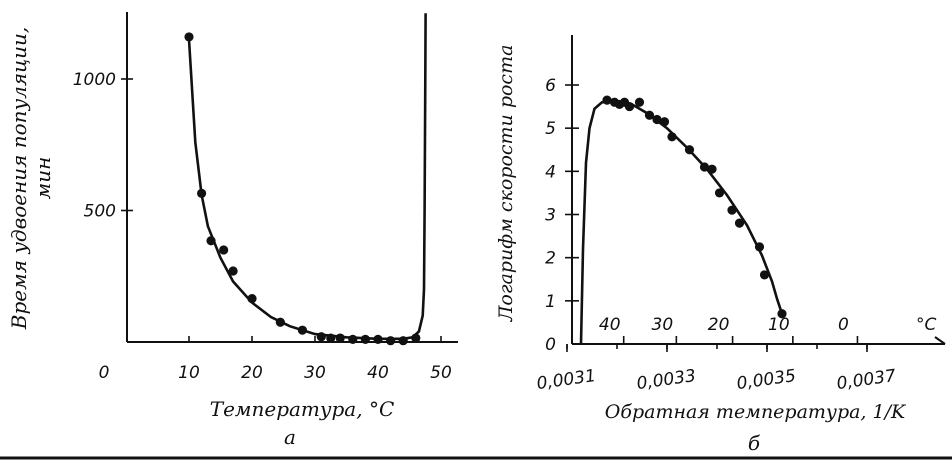 This screenshot has height=462, width=952. What do you see at coordinates (104, 373) in the screenshot?
I see `a-x-tick-label: 0` at bounding box center [104, 373].